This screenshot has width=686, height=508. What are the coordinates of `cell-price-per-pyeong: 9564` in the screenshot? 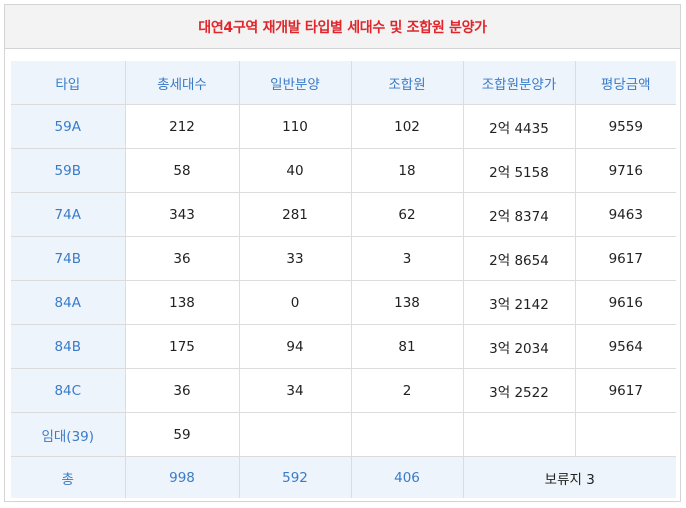 It's located at (625, 346).